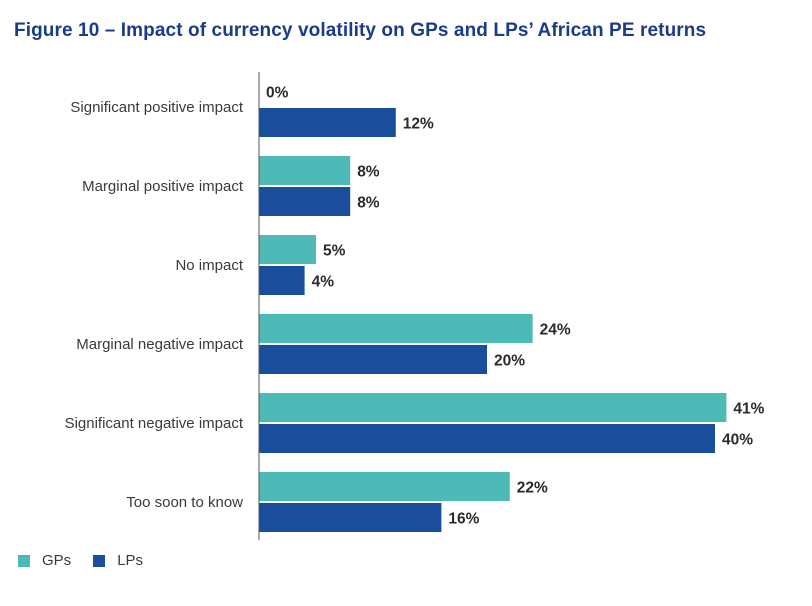 The image size is (812, 606). I want to click on value-label-gps-marginal-positive-impact: 8%, so click(368, 172).